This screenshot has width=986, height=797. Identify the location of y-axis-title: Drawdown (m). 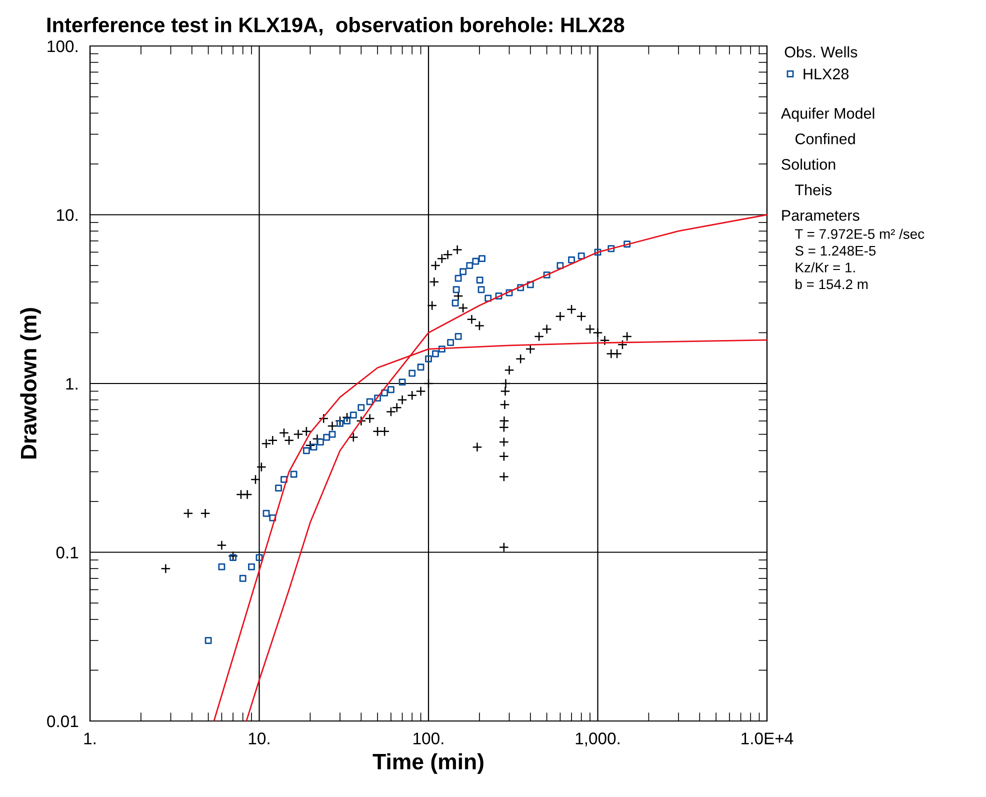
(30, 383).